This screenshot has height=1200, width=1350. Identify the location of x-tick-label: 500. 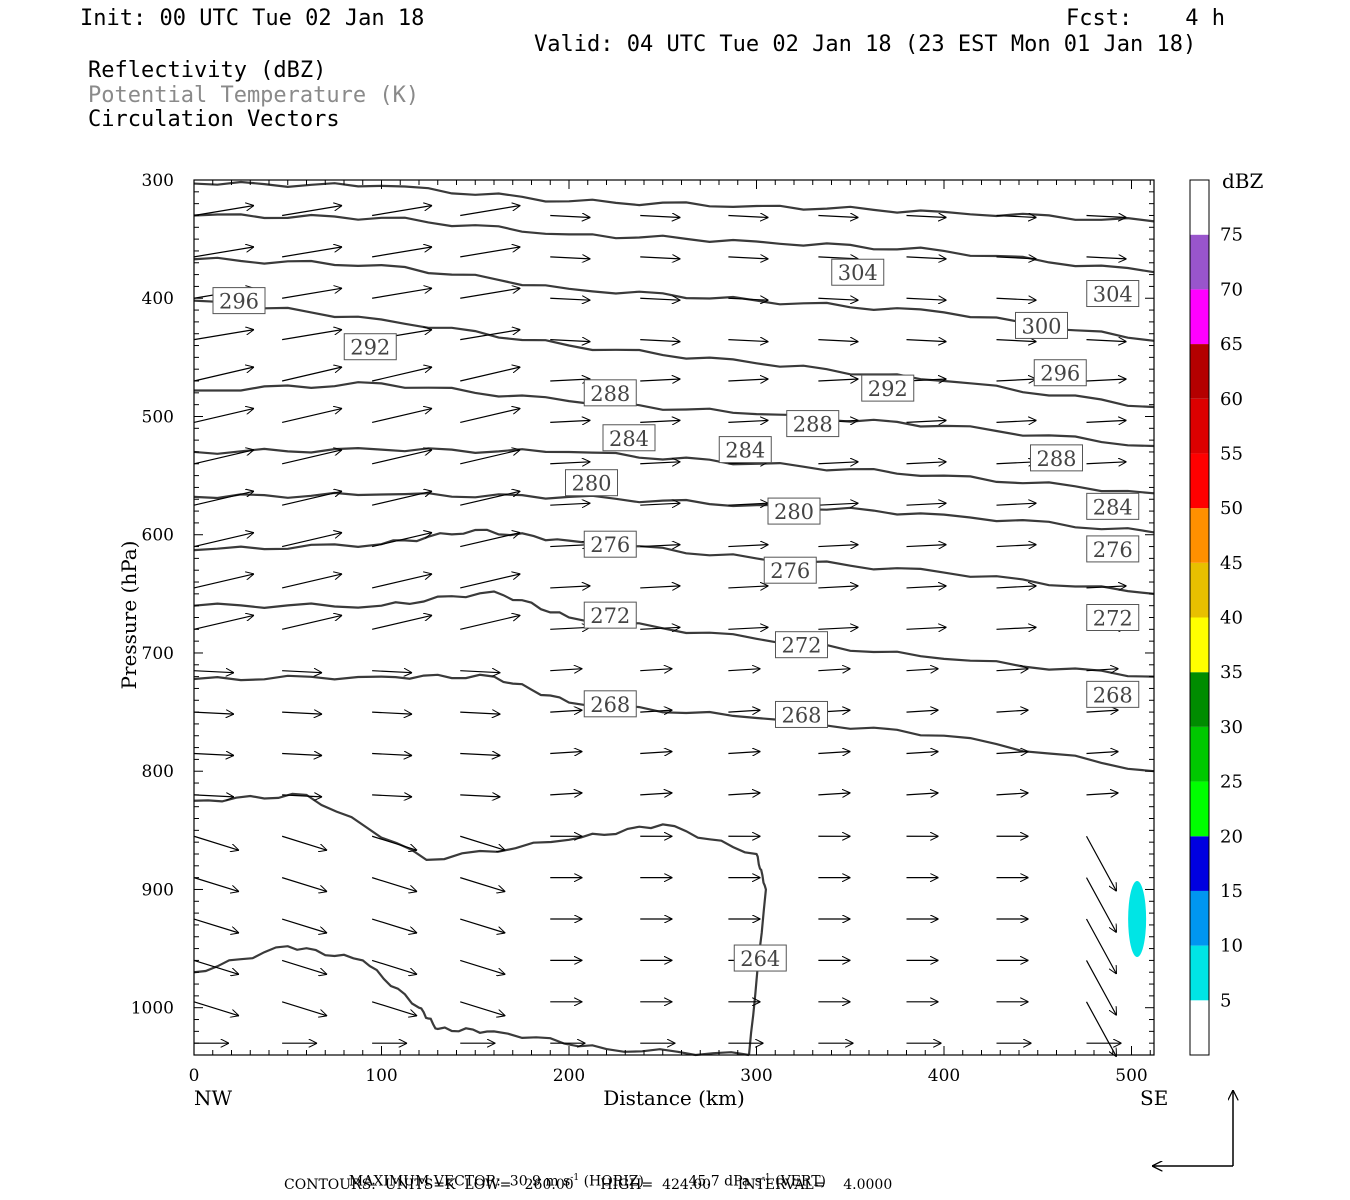
(1131, 1076).